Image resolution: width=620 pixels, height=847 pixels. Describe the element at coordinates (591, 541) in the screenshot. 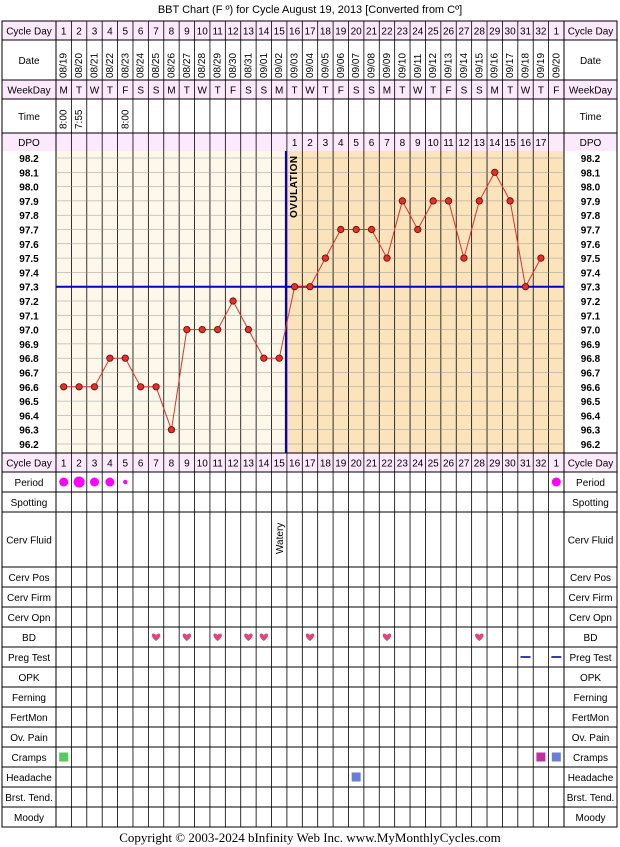

I see `row-label-cerv_fluid-right: Cerv Fluid` at that location.